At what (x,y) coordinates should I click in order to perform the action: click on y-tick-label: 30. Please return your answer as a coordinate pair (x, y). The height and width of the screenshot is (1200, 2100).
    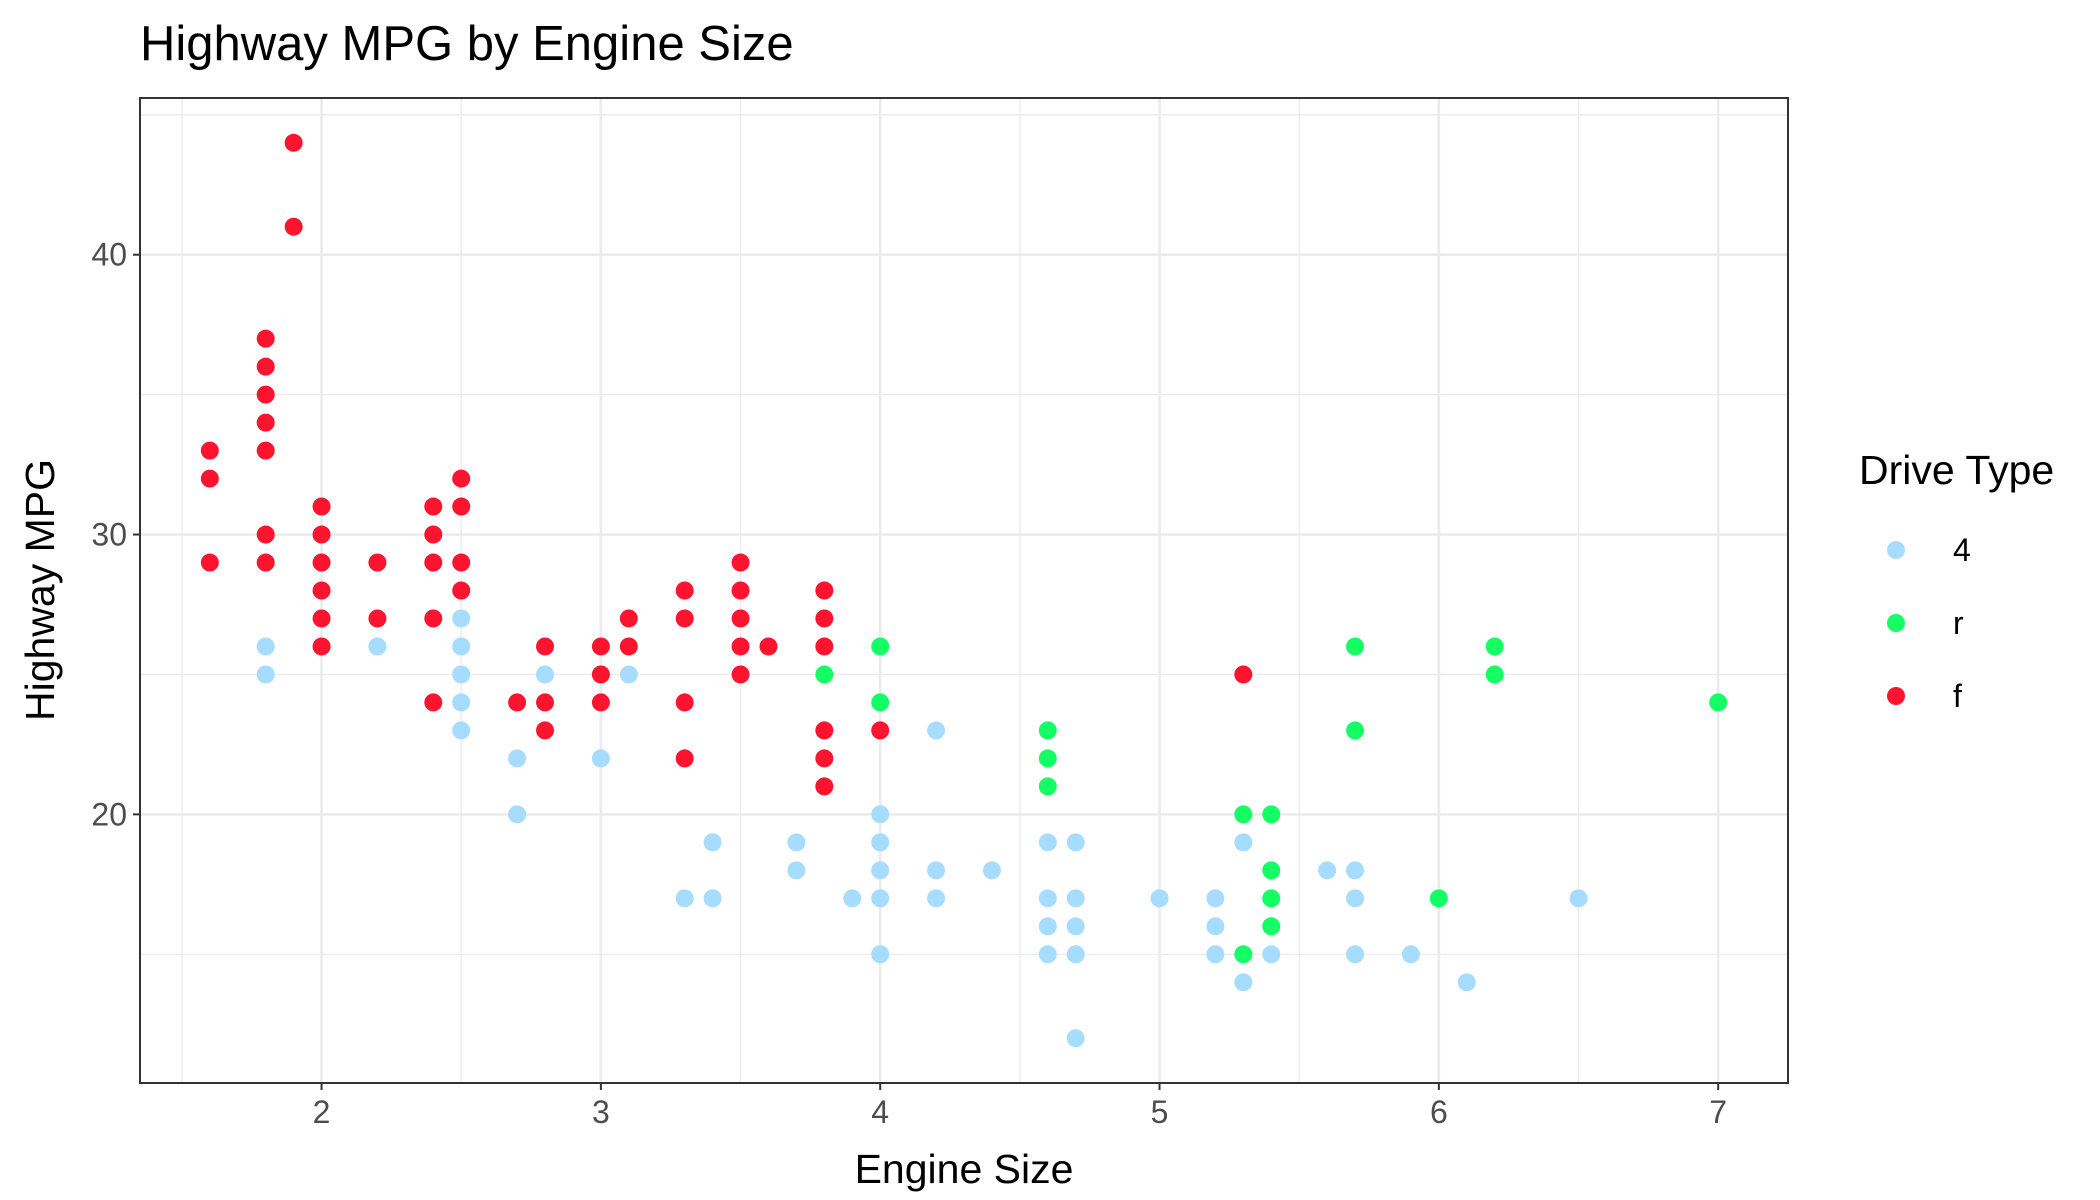
    Looking at the image, I should click on (109, 535).